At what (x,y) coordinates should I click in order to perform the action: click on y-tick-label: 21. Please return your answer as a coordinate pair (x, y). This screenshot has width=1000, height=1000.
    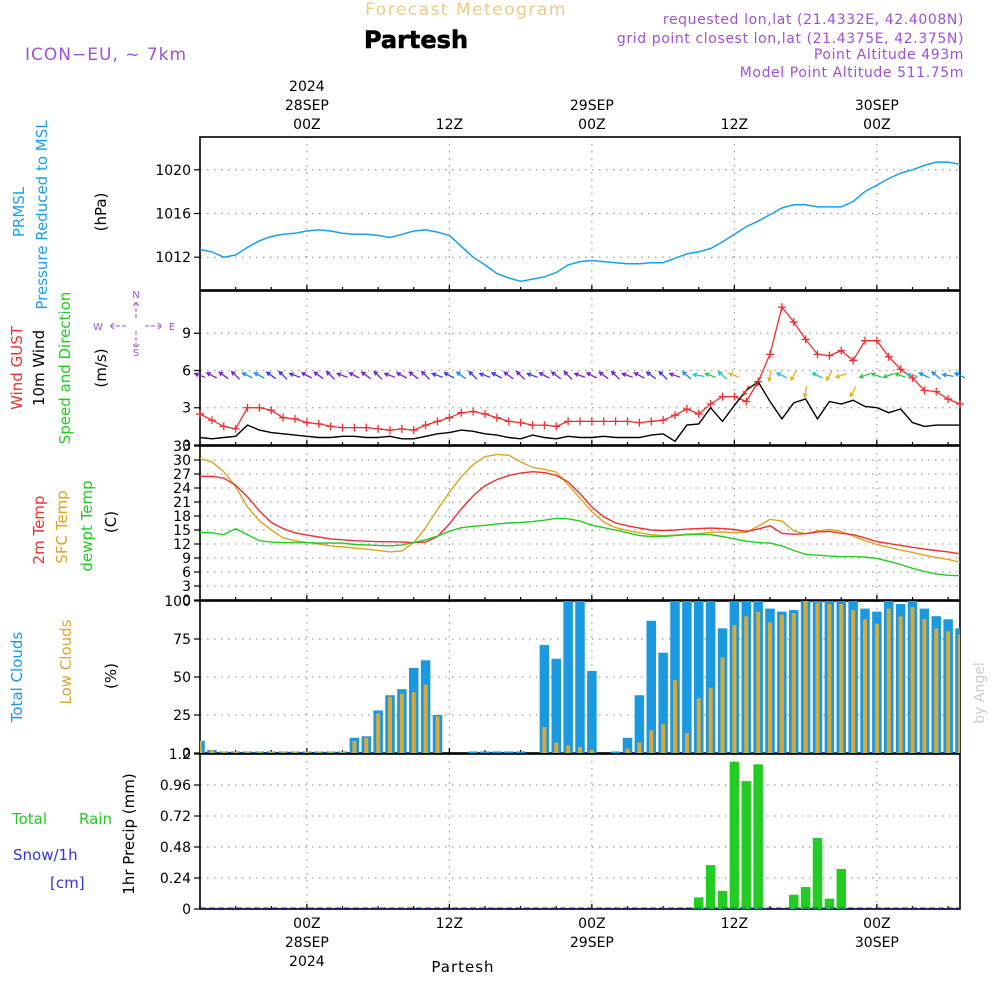
    Looking at the image, I should click on (182, 503).